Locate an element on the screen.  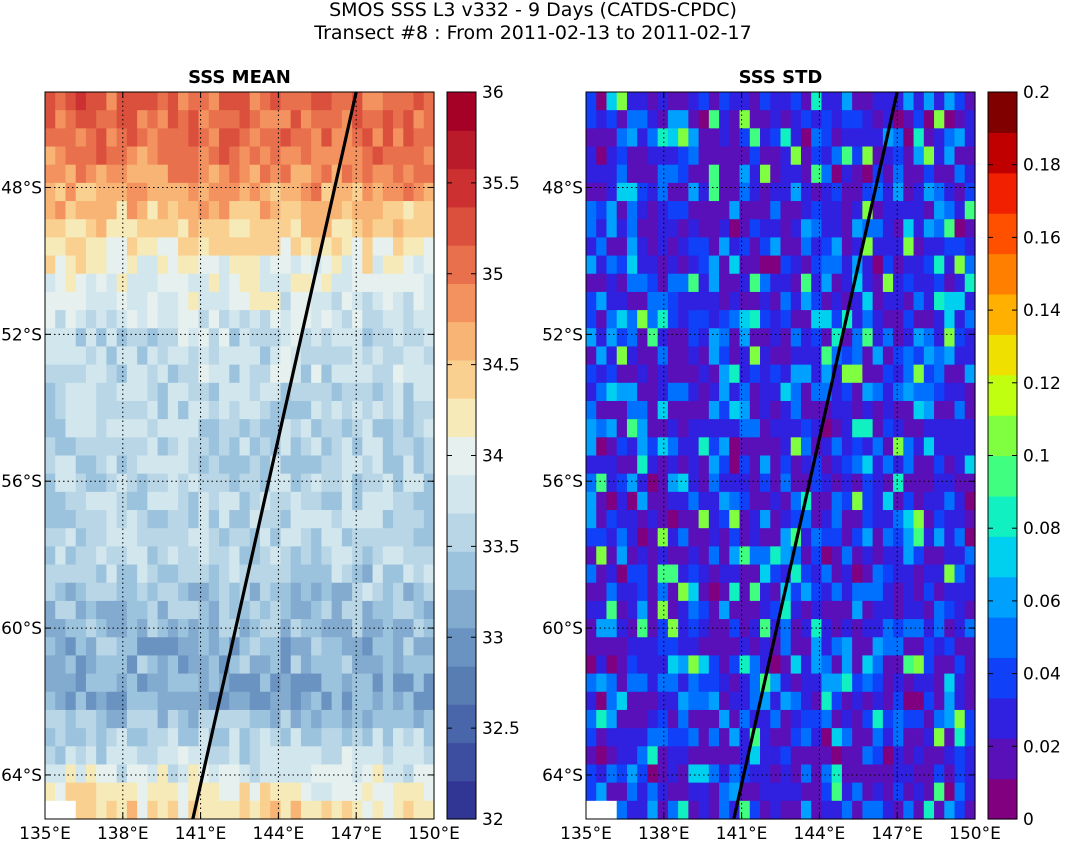
colorbar-tick-label: 0.02 is located at coordinates (1042, 747).